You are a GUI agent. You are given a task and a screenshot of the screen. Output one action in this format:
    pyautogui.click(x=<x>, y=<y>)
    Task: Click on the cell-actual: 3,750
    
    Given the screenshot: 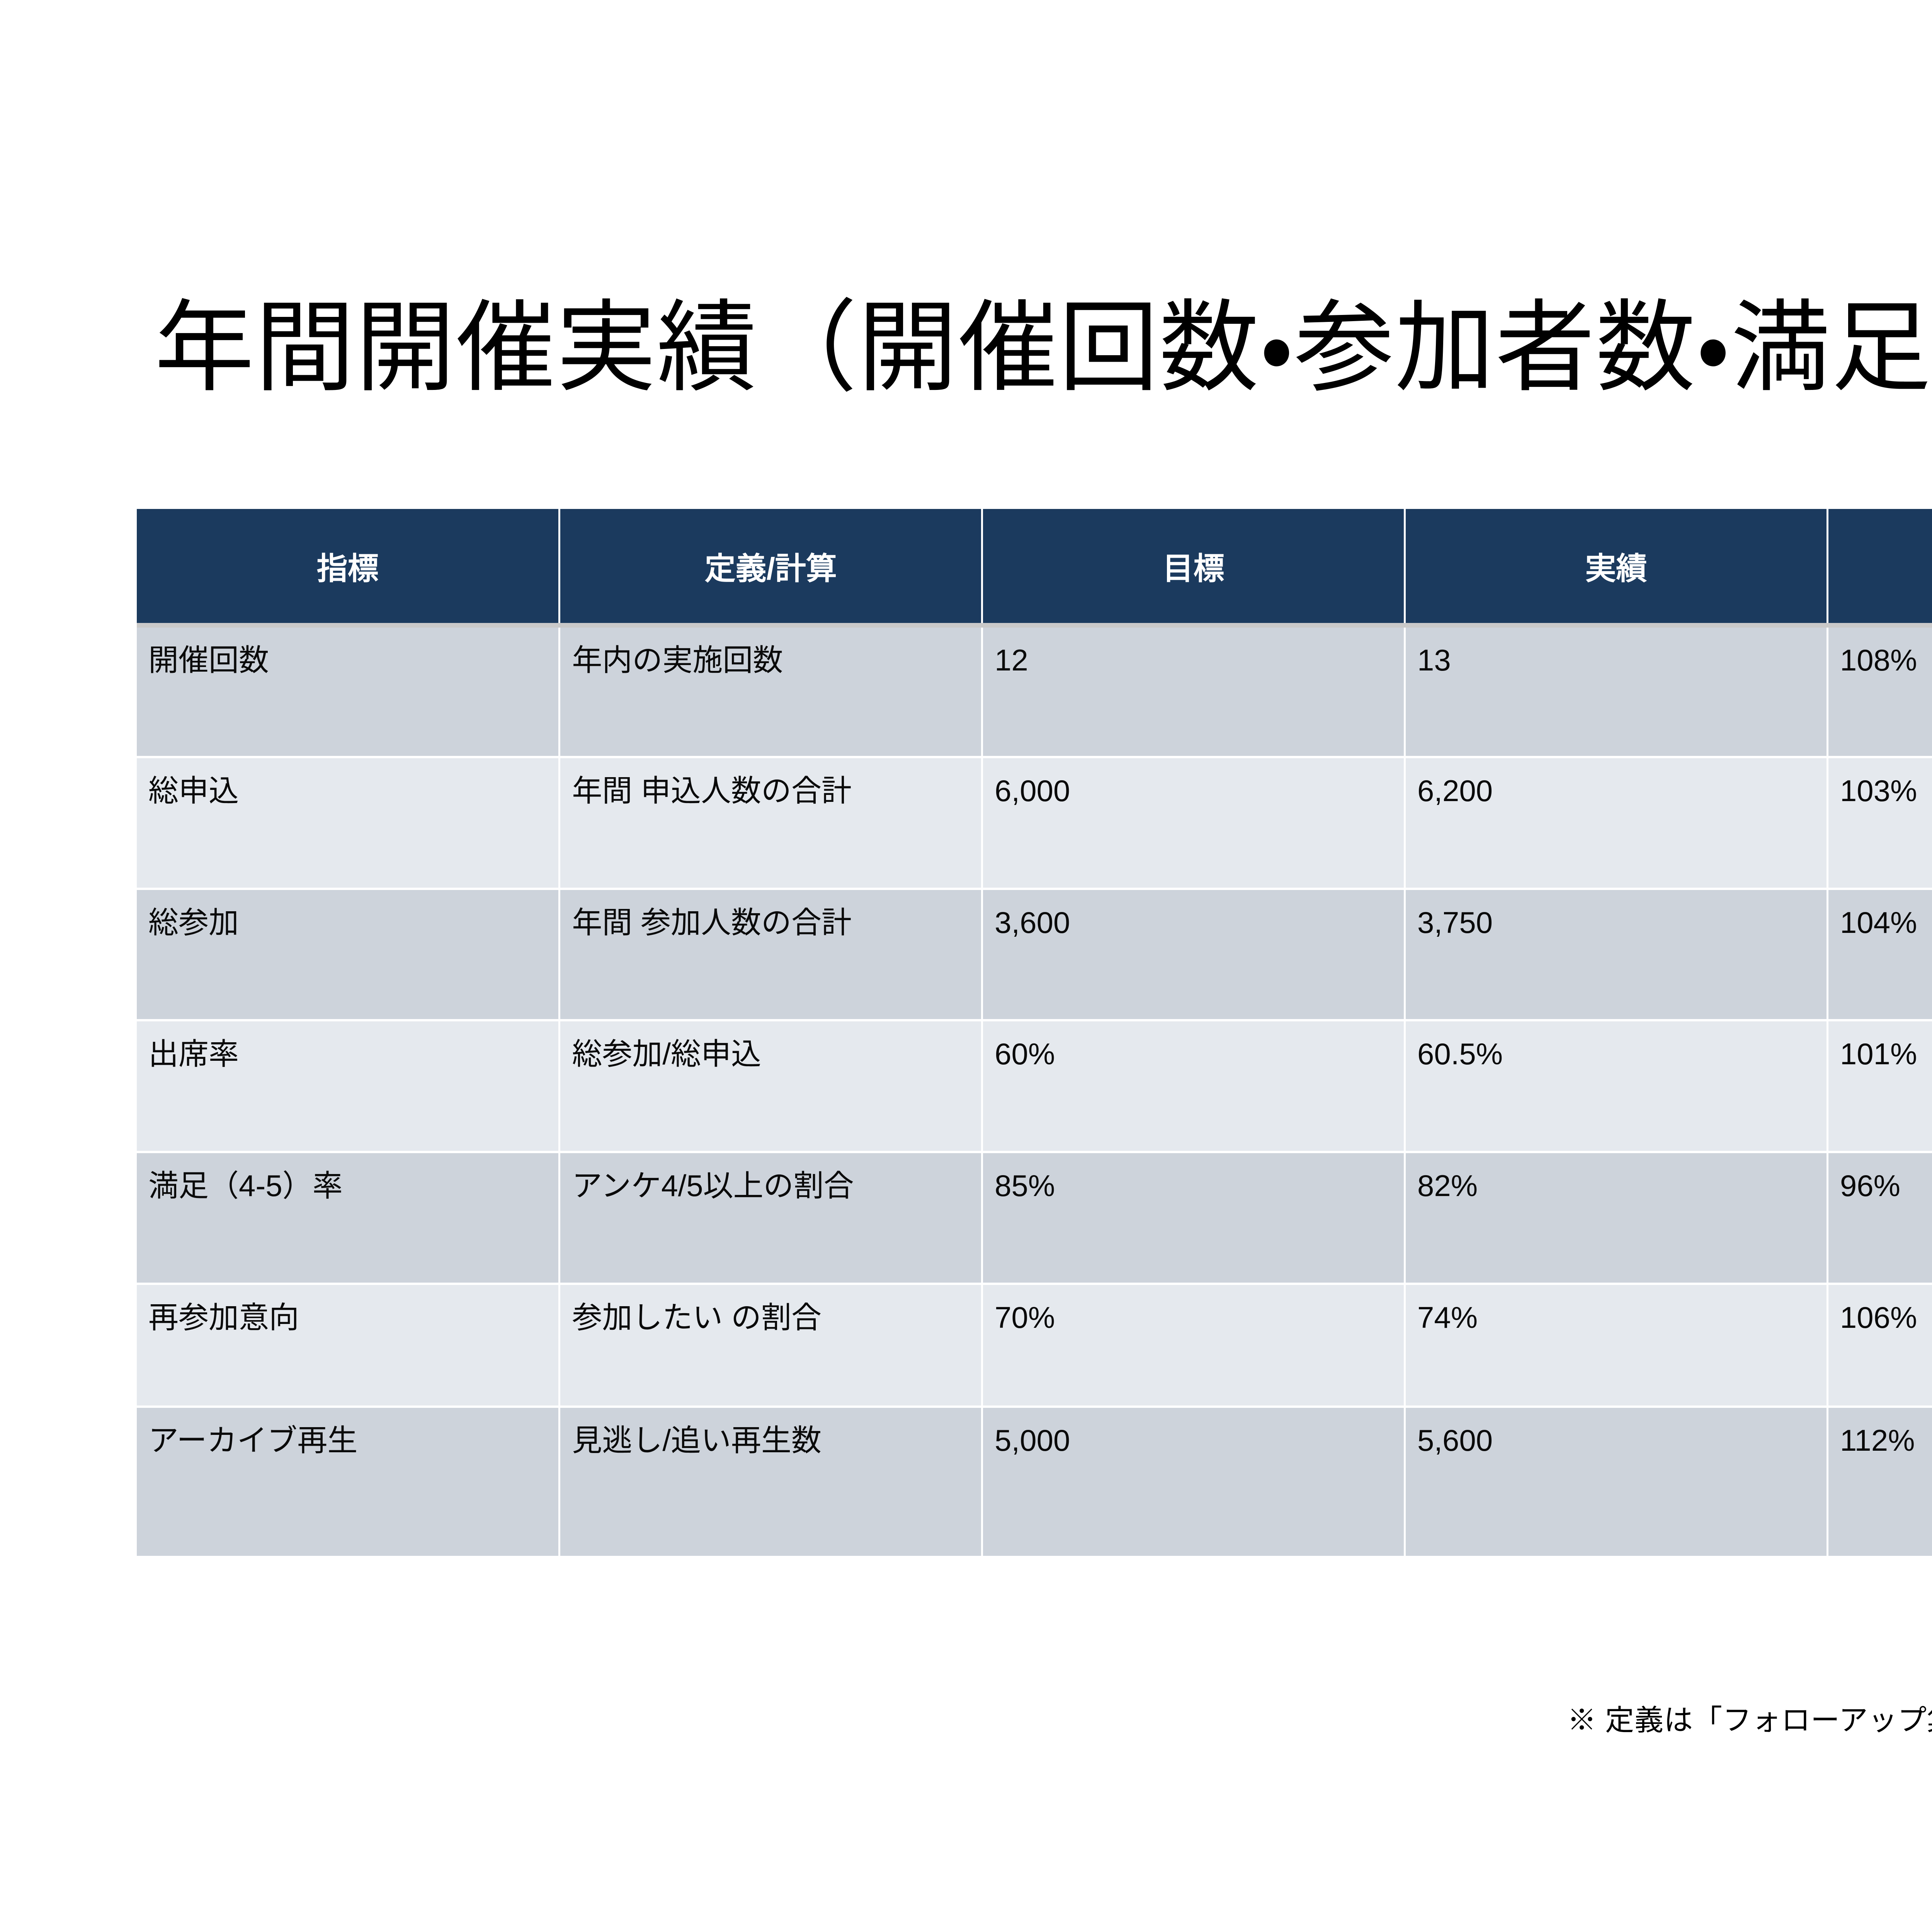 What is the action you would take?
    pyautogui.click(x=1615, y=954)
    